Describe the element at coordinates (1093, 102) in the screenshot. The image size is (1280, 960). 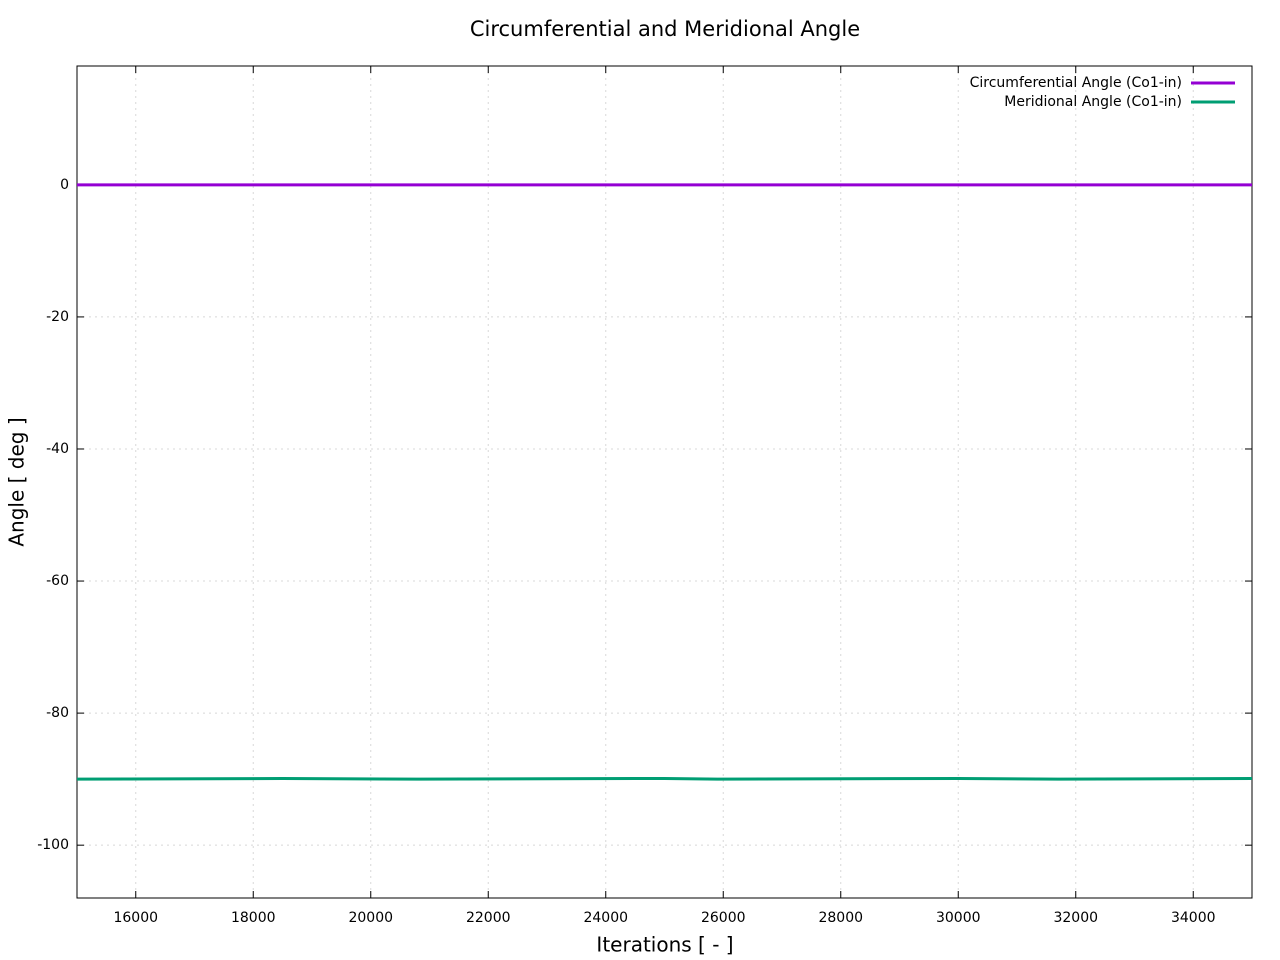
I see `legend-label: Meridional Angle (Co1-in)` at that location.